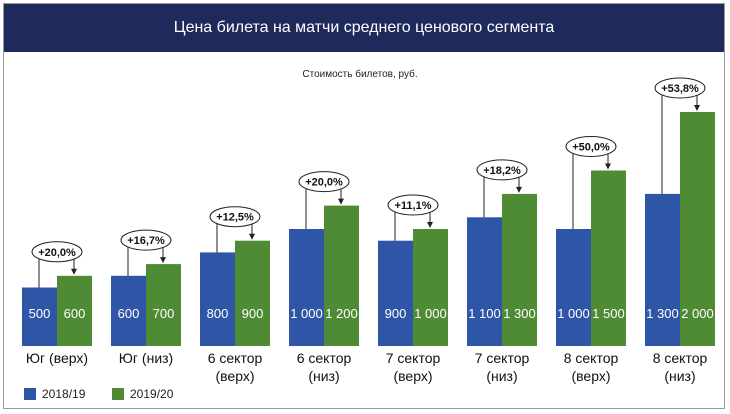 The height and width of the screenshot is (414, 730). I want to click on bar-value-label: 500, so click(40, 313).